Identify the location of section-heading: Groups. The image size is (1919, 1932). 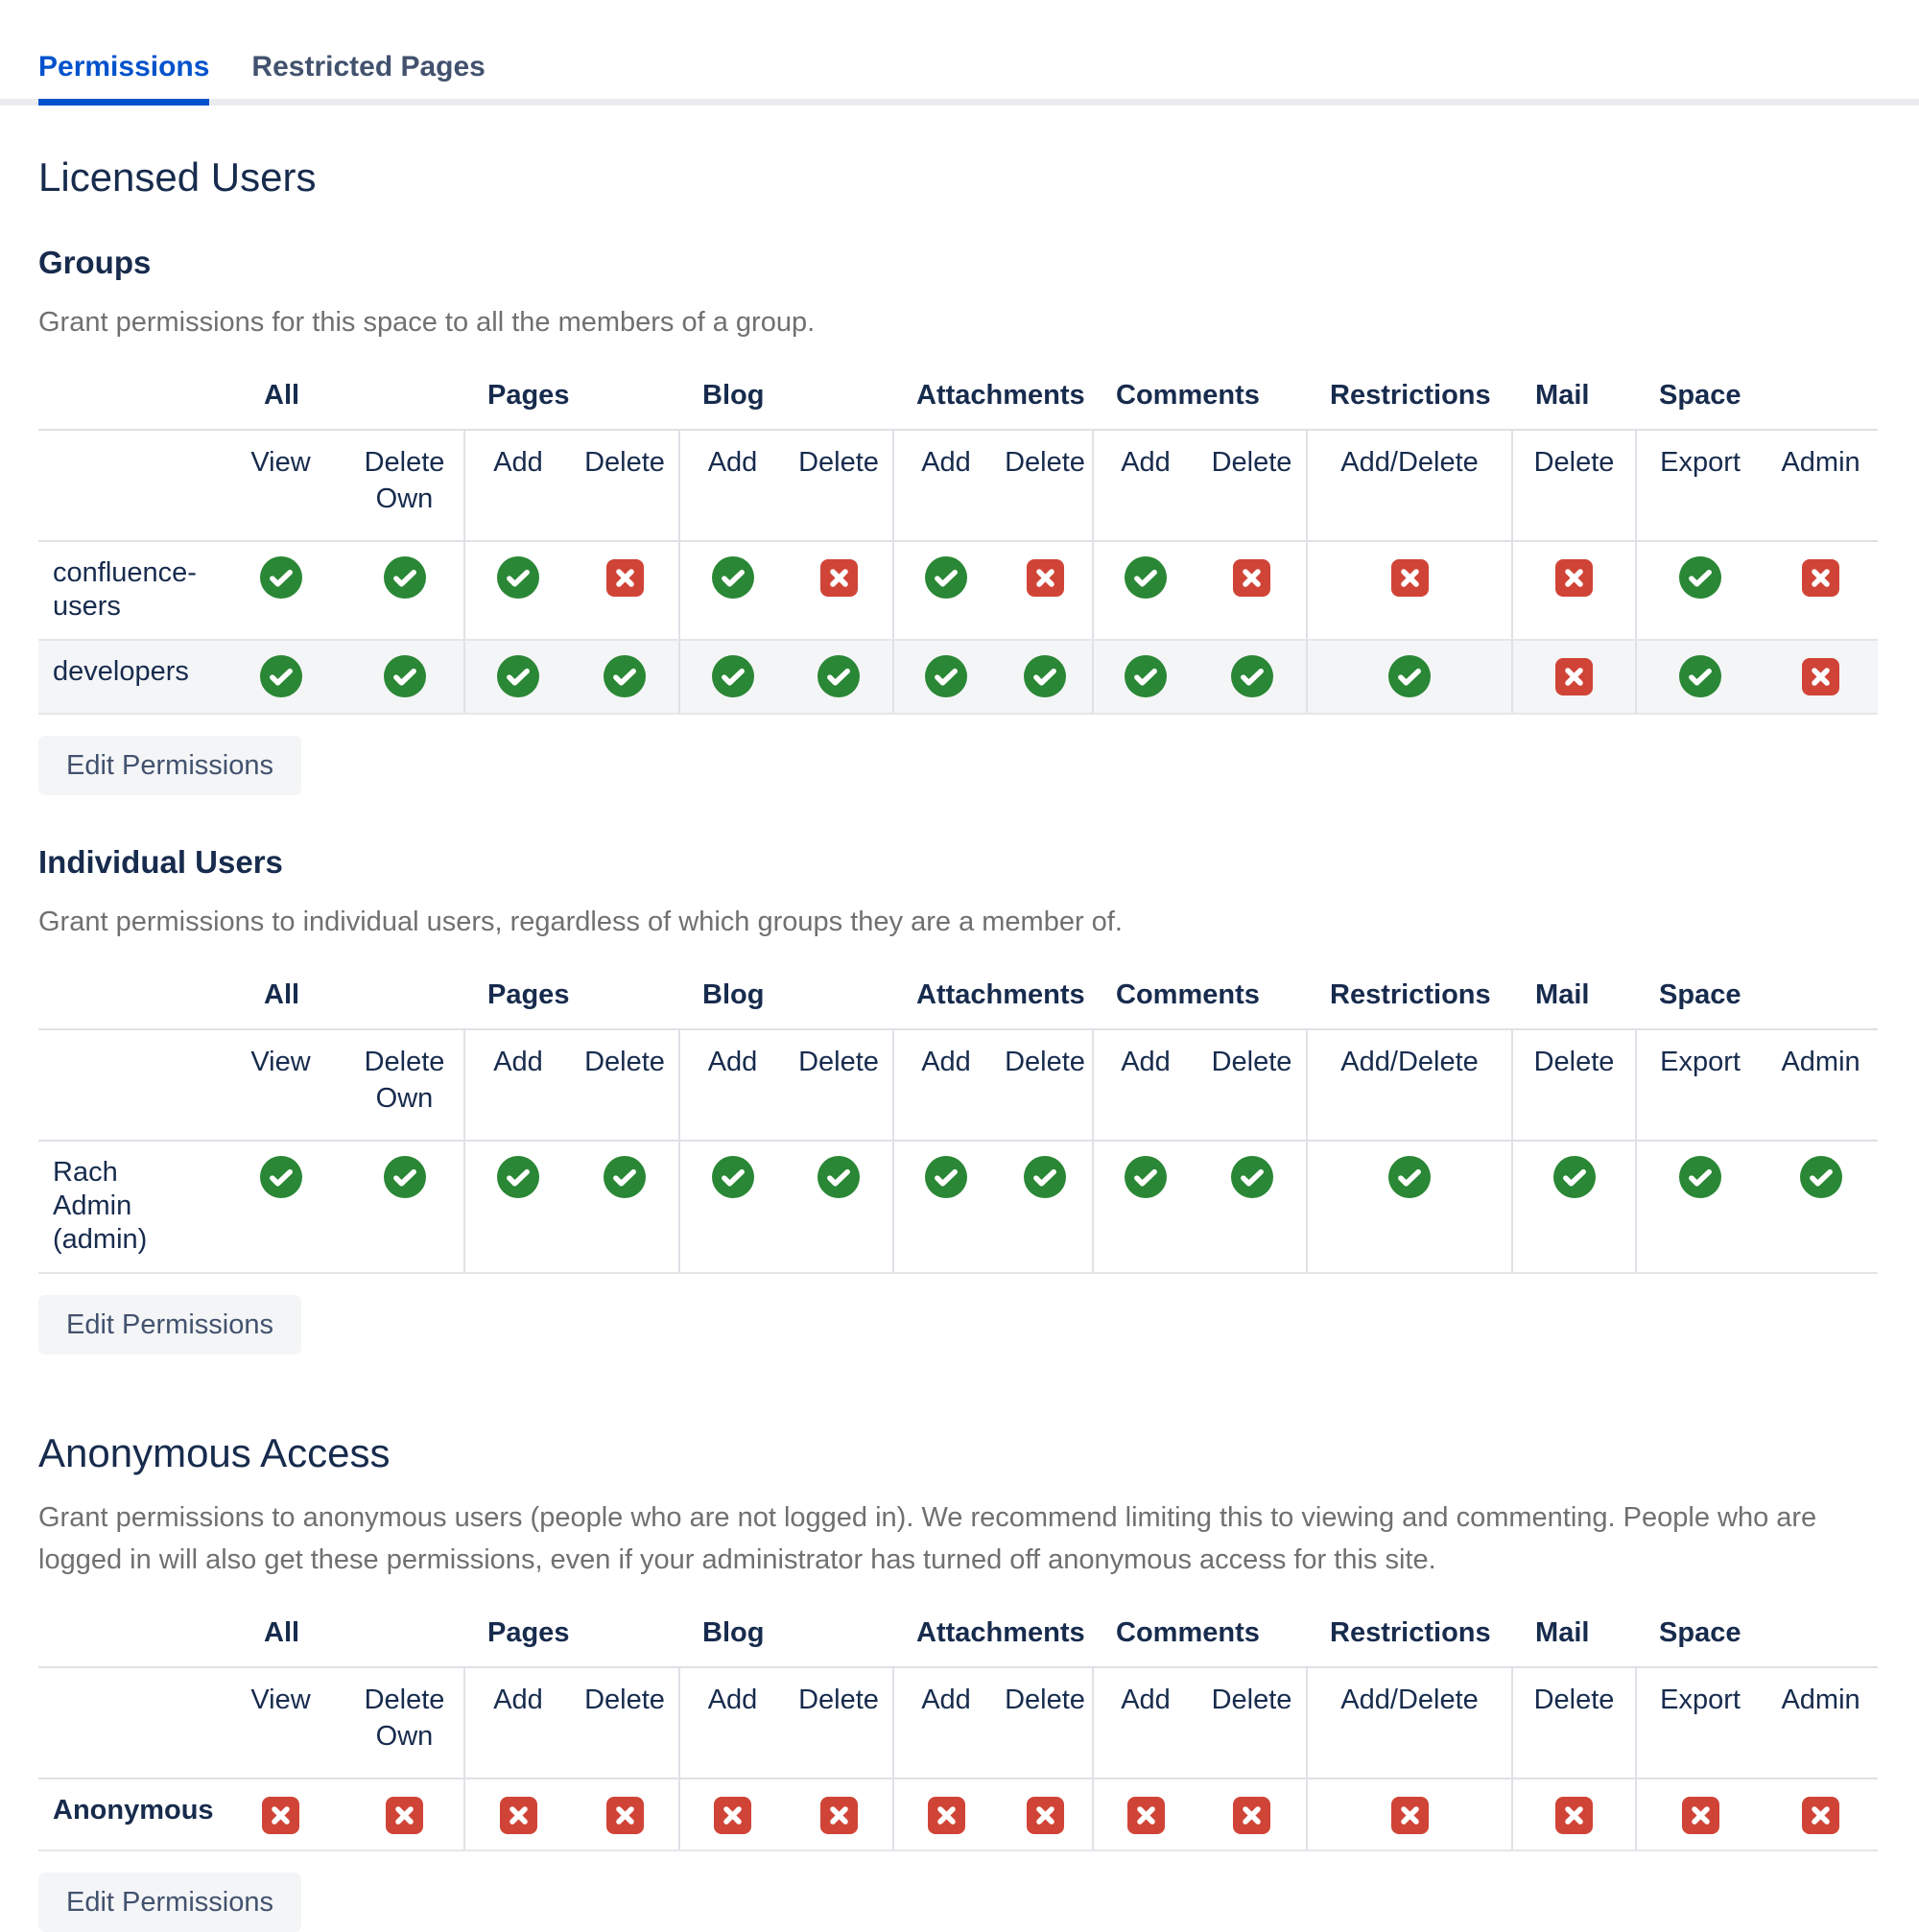
(95, 262).